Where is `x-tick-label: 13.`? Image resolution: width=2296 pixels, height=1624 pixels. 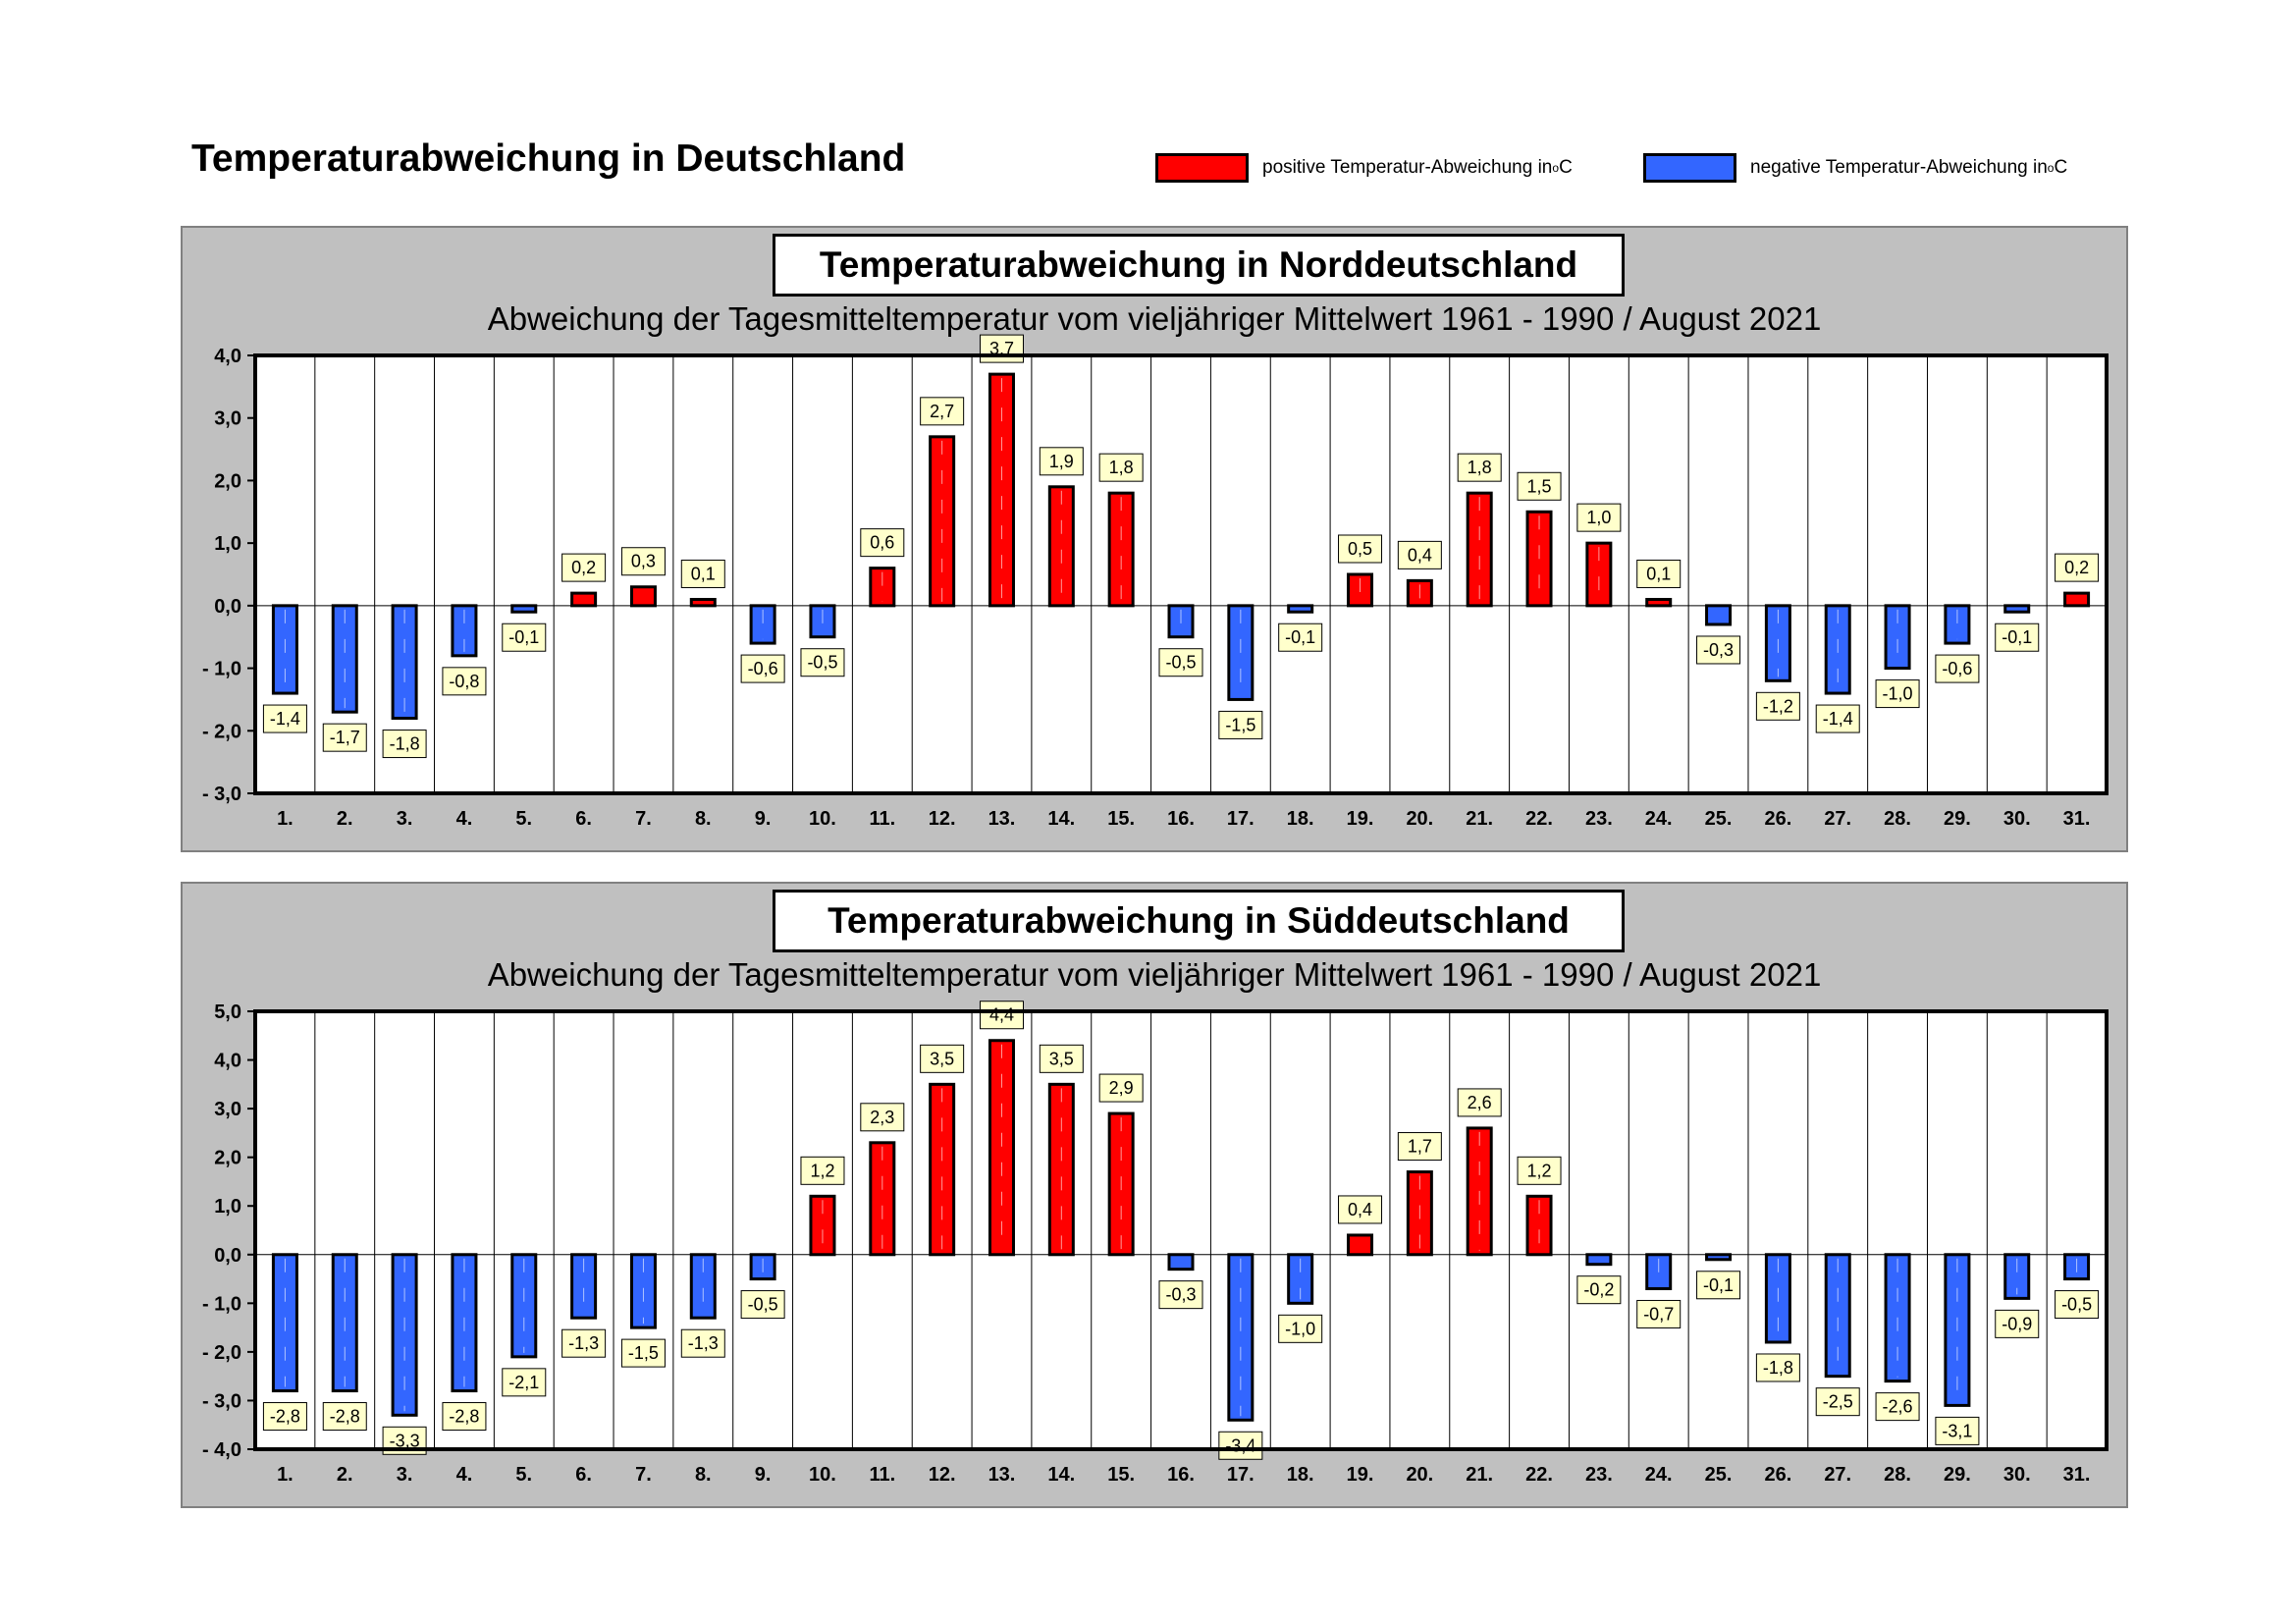 x-tick-label: 13. is located at coordinates (1002, 1475).